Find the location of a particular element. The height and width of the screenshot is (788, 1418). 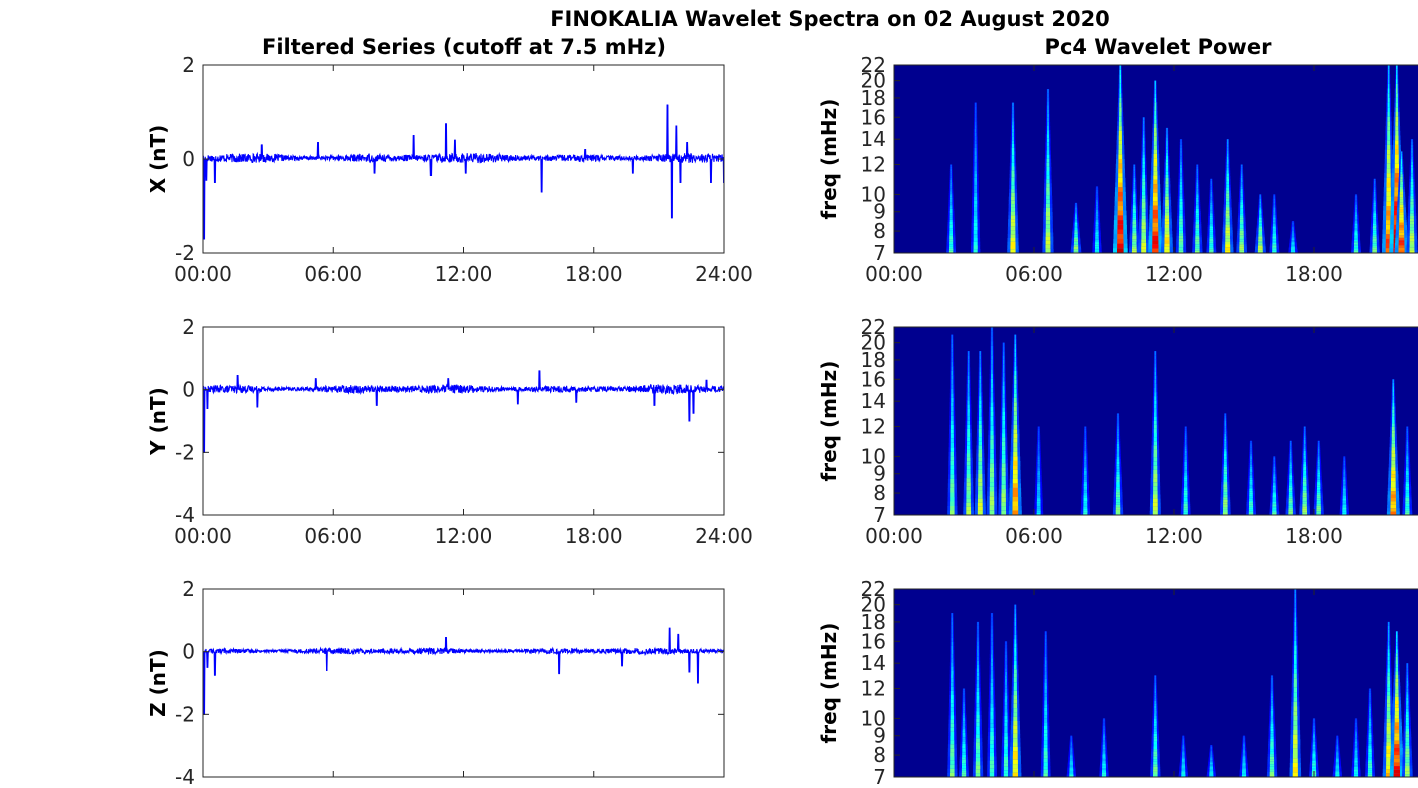

right-column-title: Pc4 Wavelet Power is located at coordinates (1159, 47).